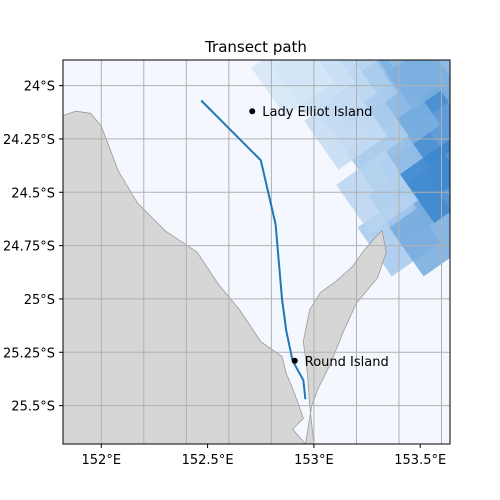  I want to click on y-tick-label: 24°S, so click(39, 87).